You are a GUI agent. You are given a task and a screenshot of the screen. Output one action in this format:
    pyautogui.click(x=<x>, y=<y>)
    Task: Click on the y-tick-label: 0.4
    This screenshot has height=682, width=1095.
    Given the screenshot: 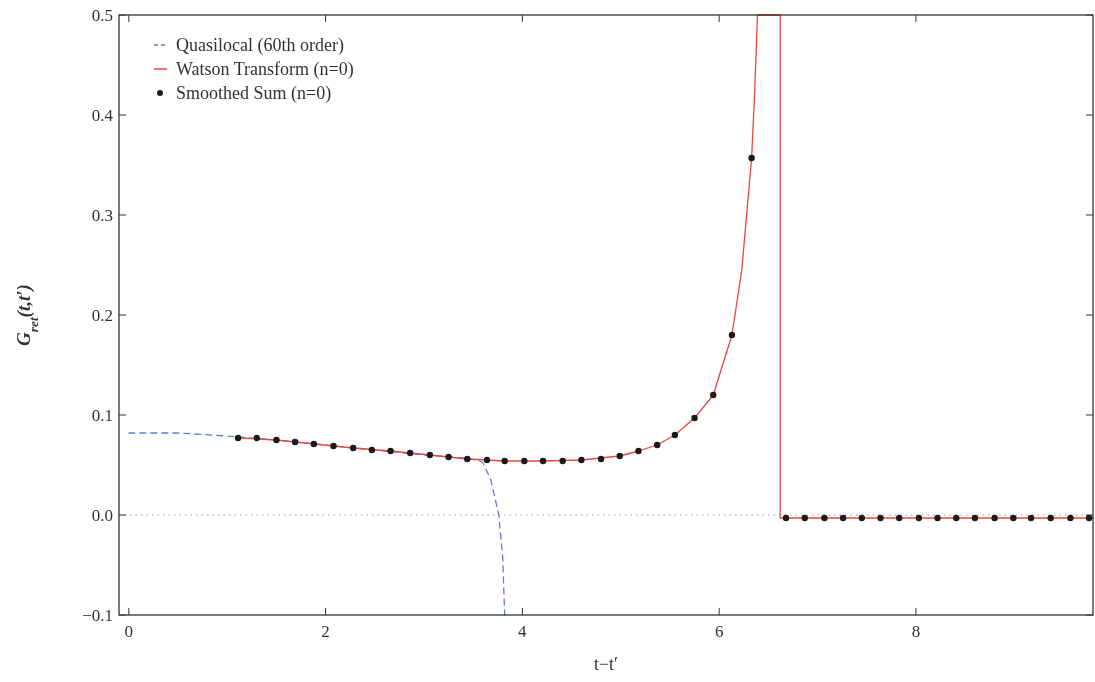 What is the action you would take?
    pyautogui.click(x=102, y=115)
    